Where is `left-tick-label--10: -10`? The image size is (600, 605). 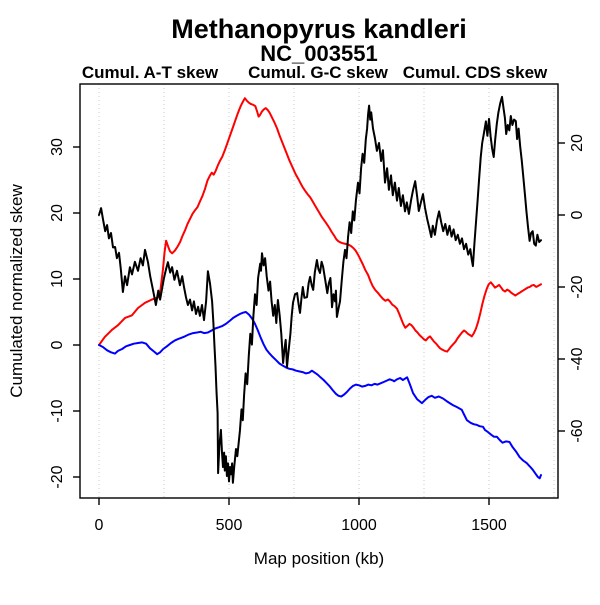
left-tick-label--10: -10 is located at coordinates (57, 410).